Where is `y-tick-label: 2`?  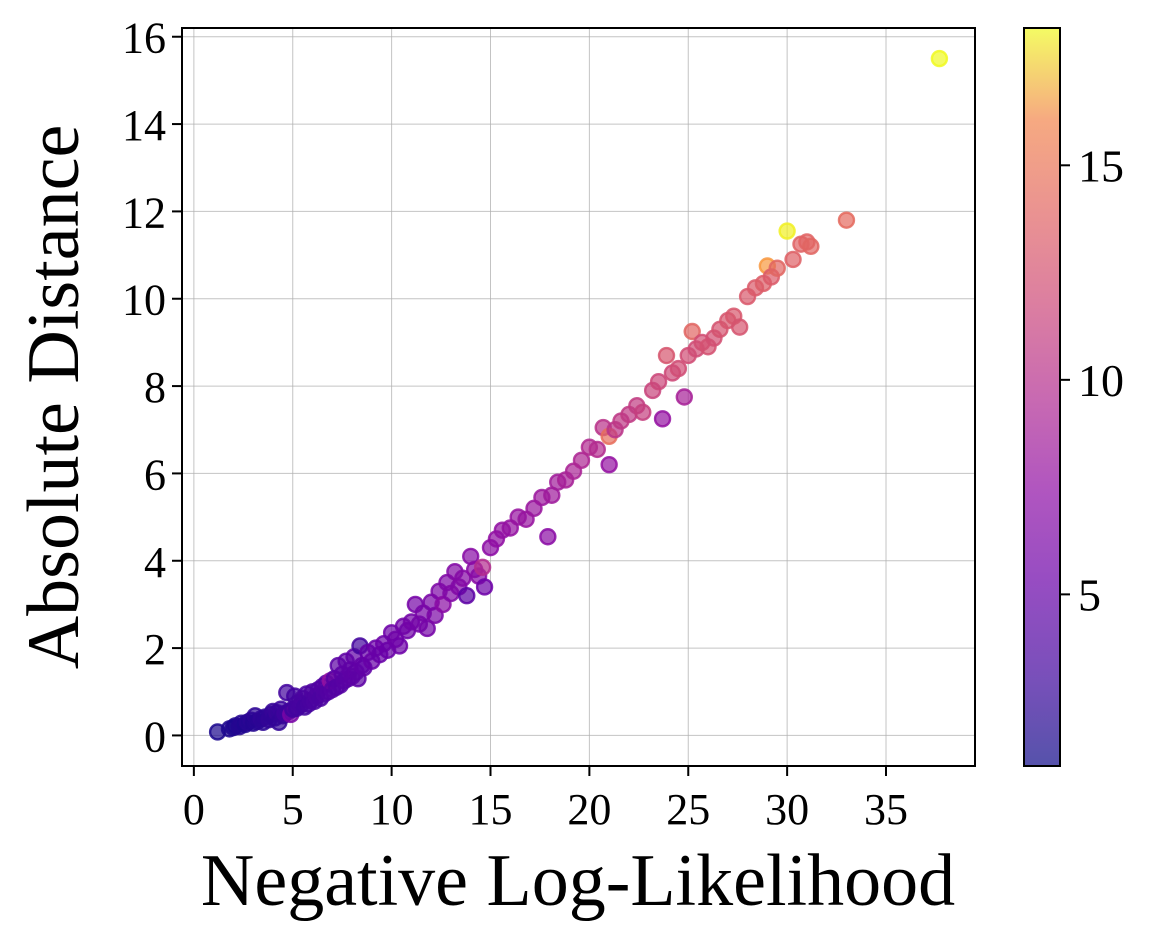
y-tick-label: 2 is located at coordinates (155, 649).